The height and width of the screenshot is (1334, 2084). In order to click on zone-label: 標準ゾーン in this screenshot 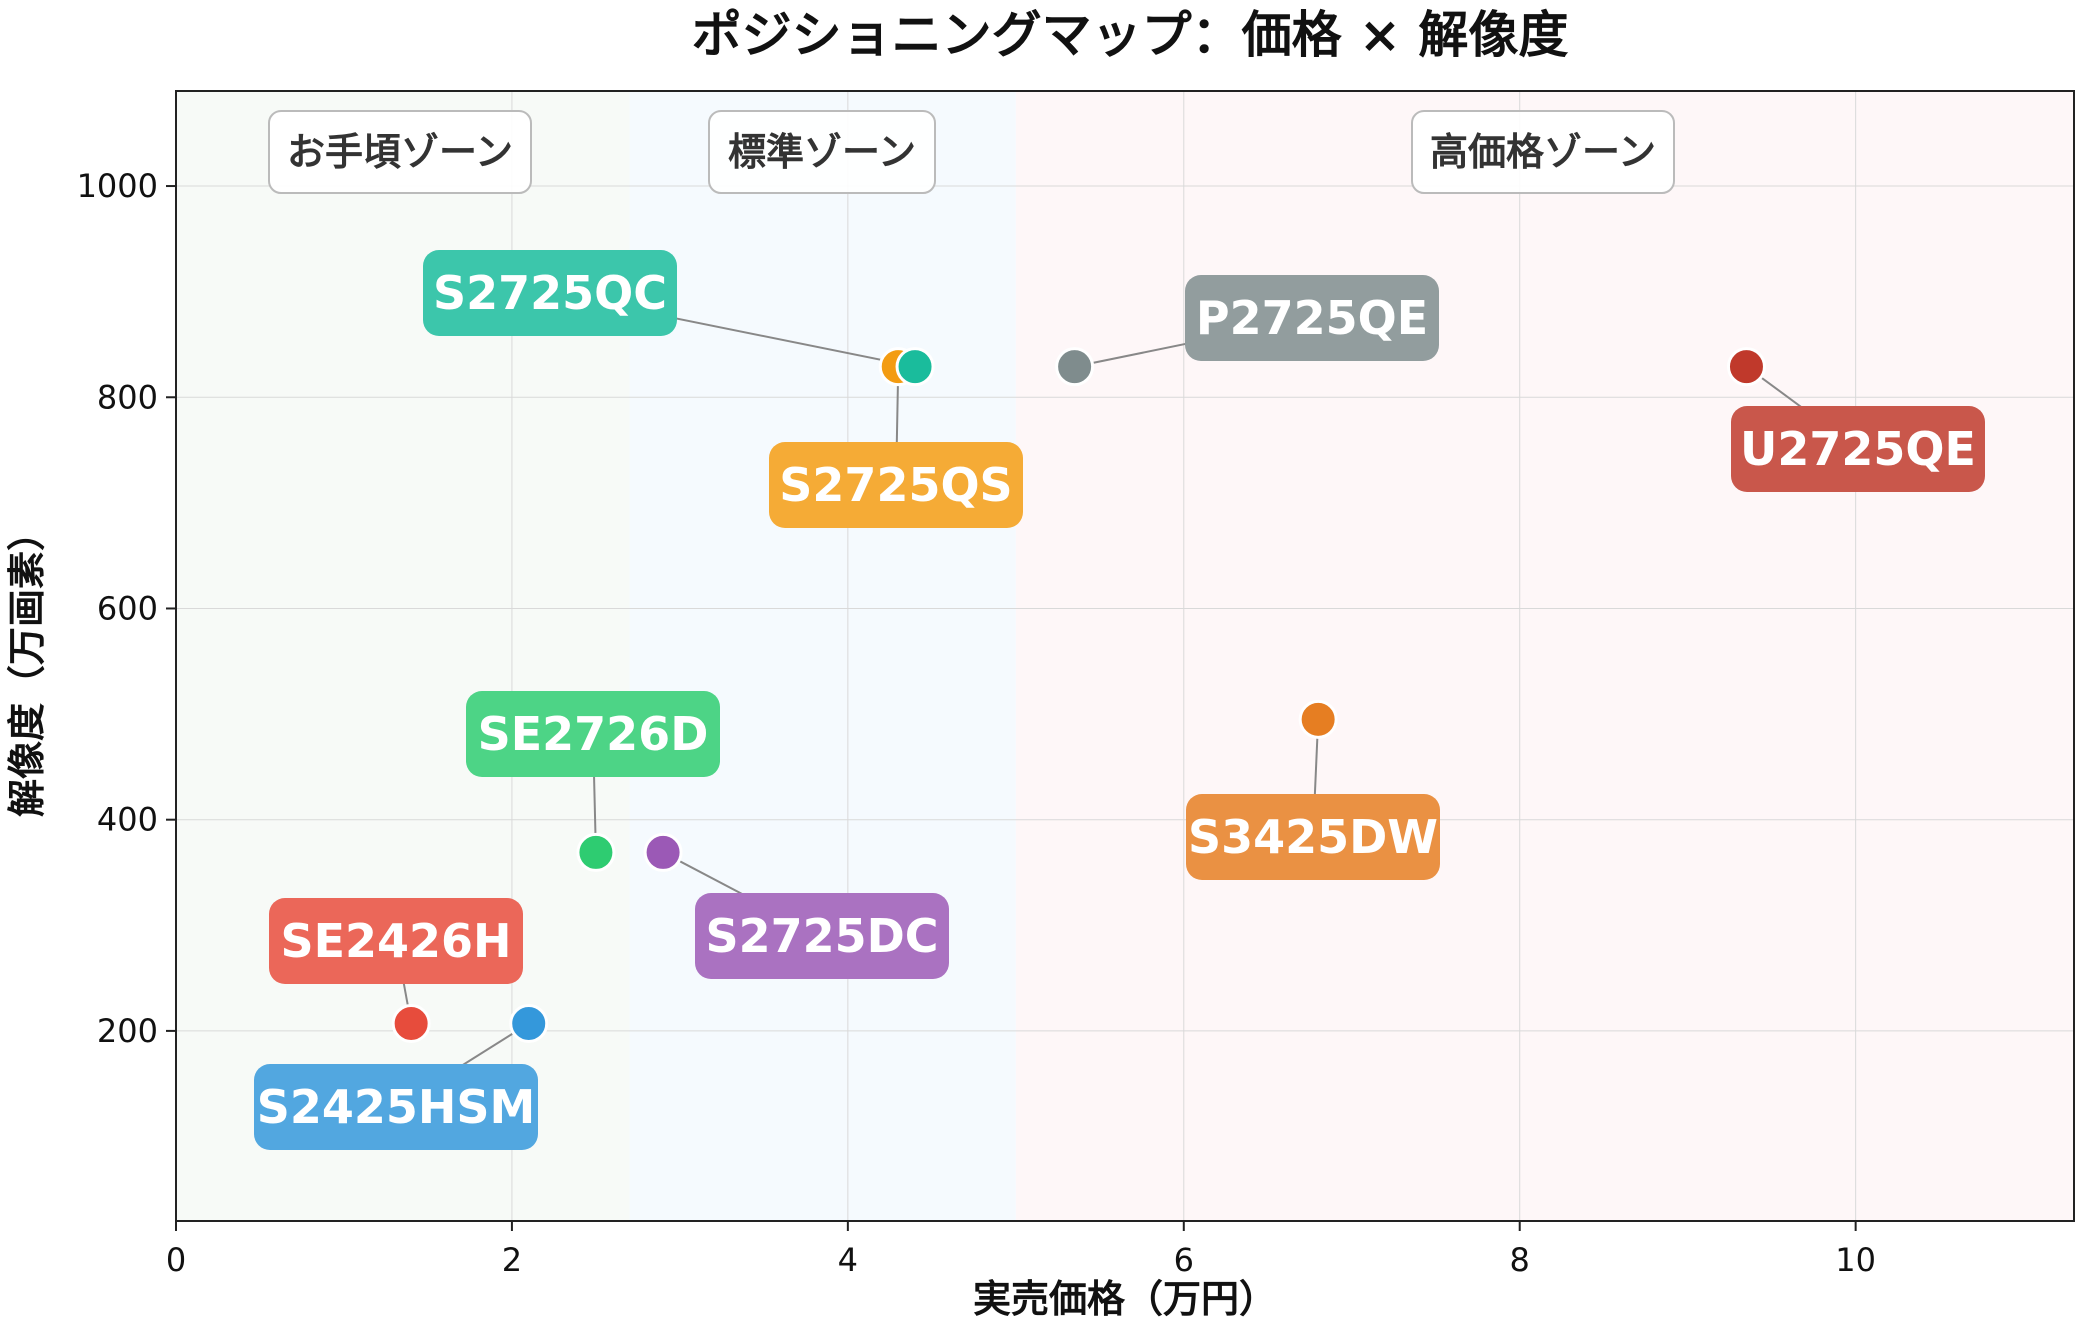, I will do `click(822, 152)`.